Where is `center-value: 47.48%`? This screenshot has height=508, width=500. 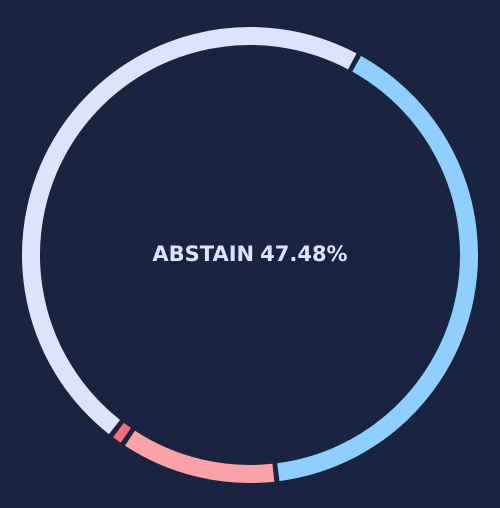
center-value: 47.48% is located at coordinates (303, 254).